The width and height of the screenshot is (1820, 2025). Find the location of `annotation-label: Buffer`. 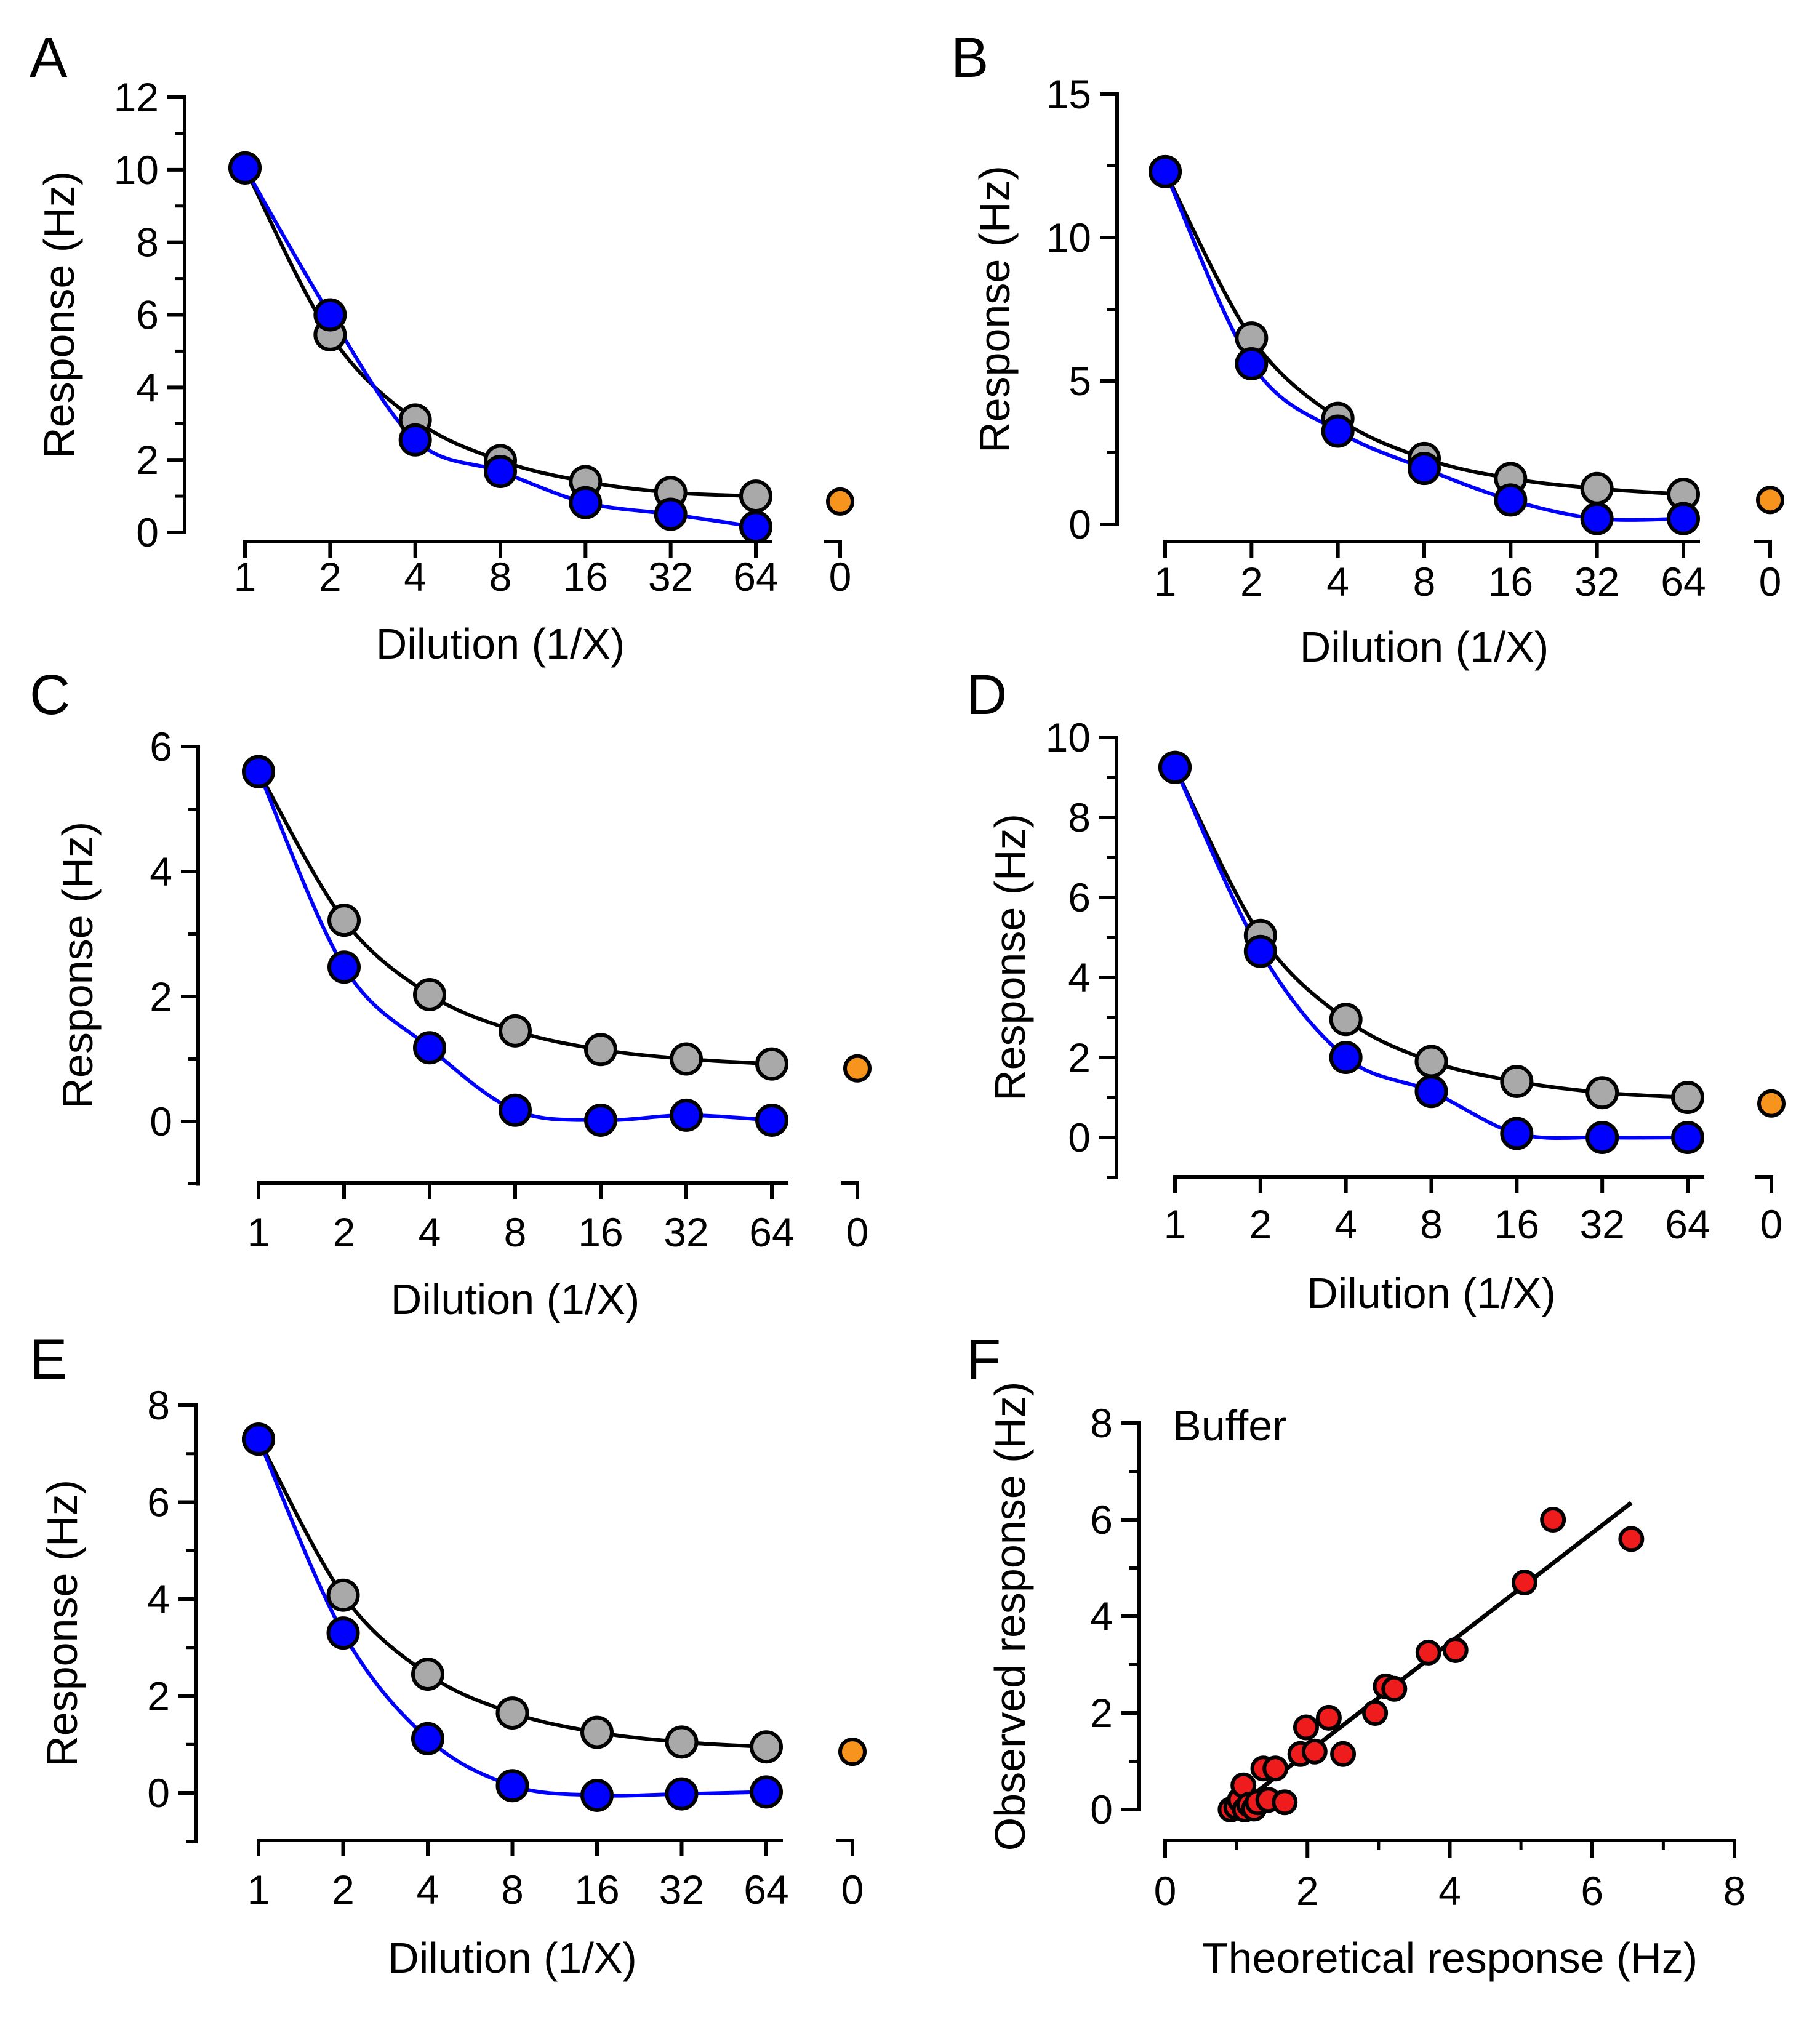

annotation-label: Buffer is located at coordinates (1230, 1425).